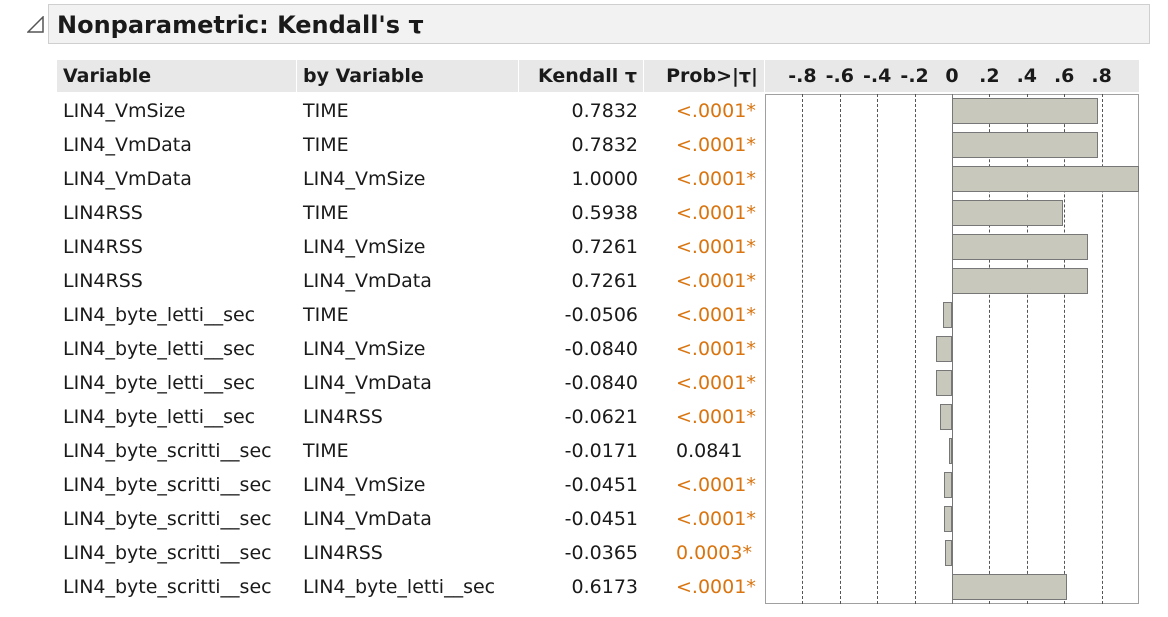  Describe the element at coordinates (802, 76) in the screenshot. I see `axis-tick-label: -.8` at that location.